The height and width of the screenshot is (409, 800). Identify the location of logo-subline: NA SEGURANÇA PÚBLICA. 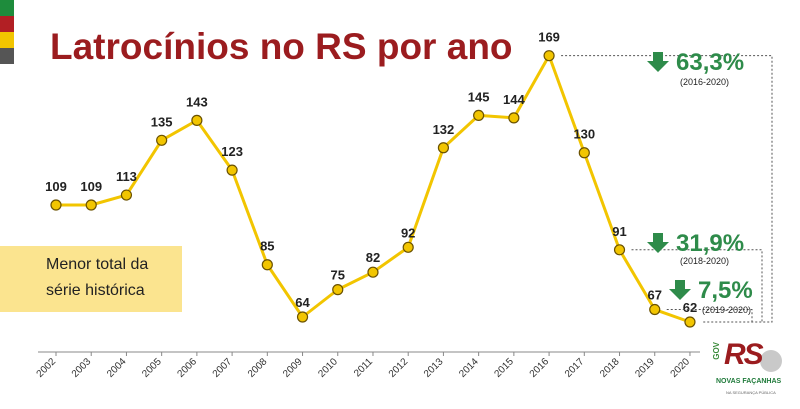
(751, 392).